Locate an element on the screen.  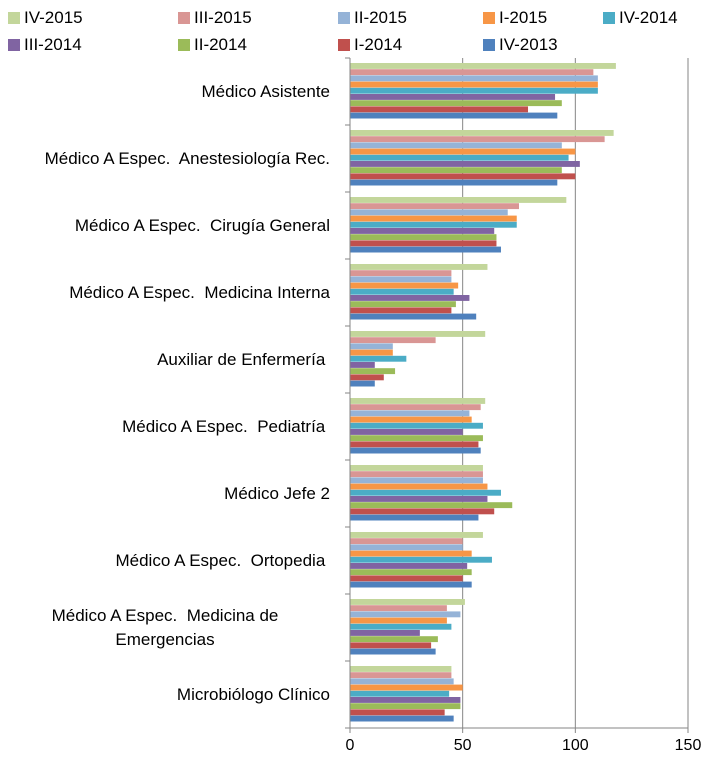
category-label: Médico A Espec. Anestesiología Rec. is located at coordinates (165, 159).